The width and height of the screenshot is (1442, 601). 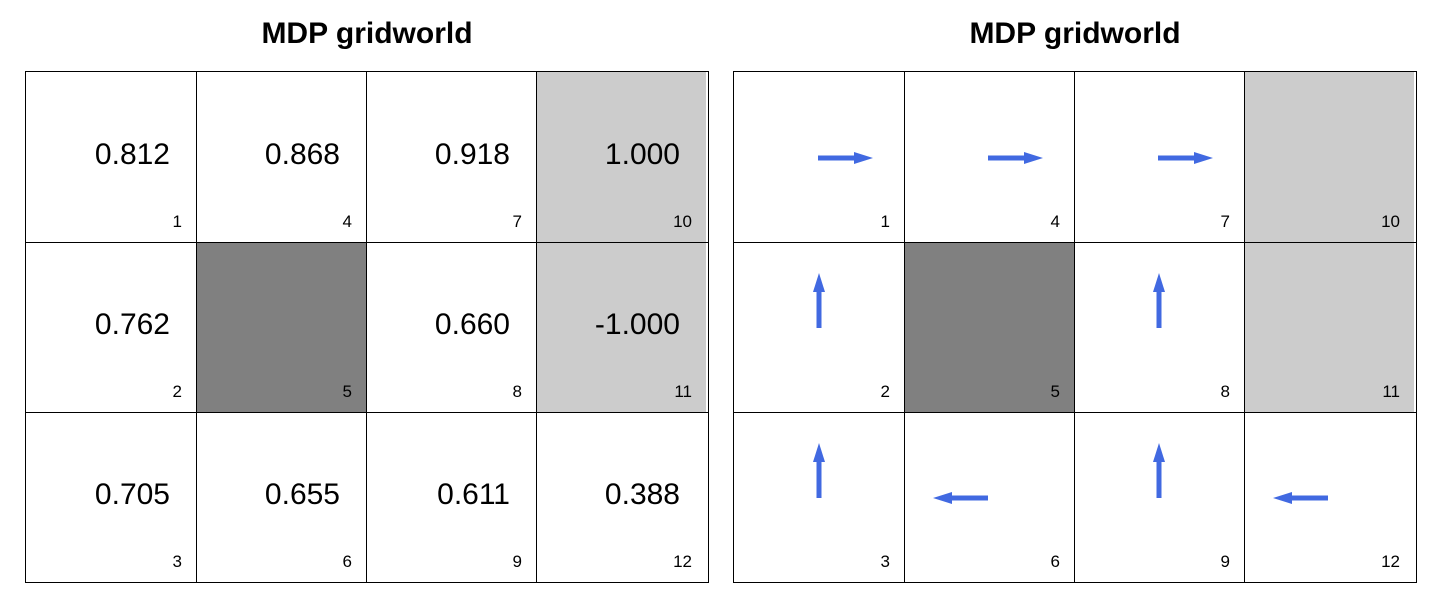 I want to click on policy-cell-3: 3, so click(x=819, y=497).